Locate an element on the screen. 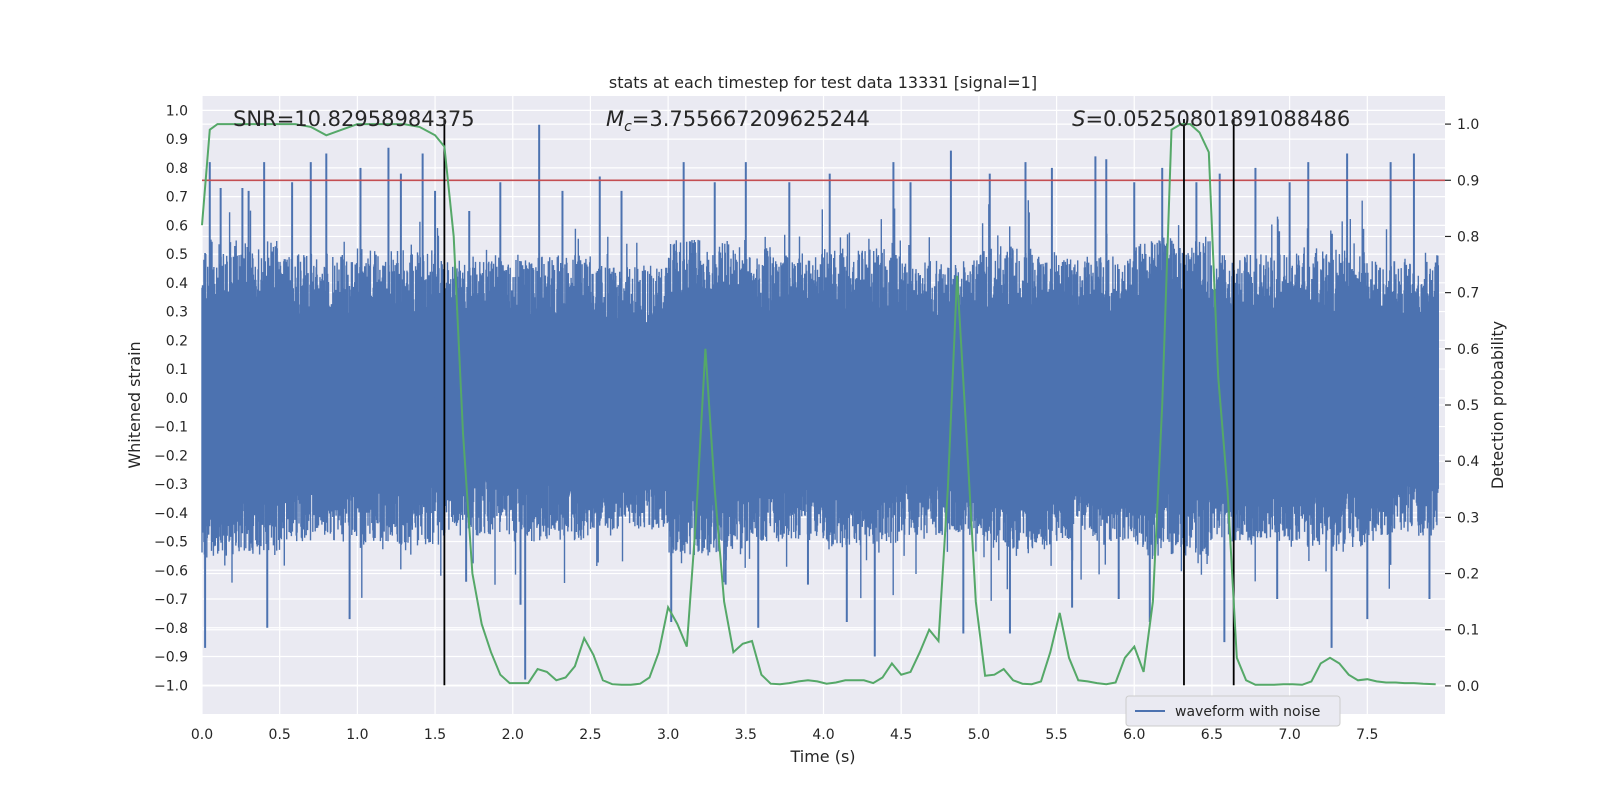 The image size is (1600, 800). y-axis-label: Whitened strain is located at coordinates (134, 404).